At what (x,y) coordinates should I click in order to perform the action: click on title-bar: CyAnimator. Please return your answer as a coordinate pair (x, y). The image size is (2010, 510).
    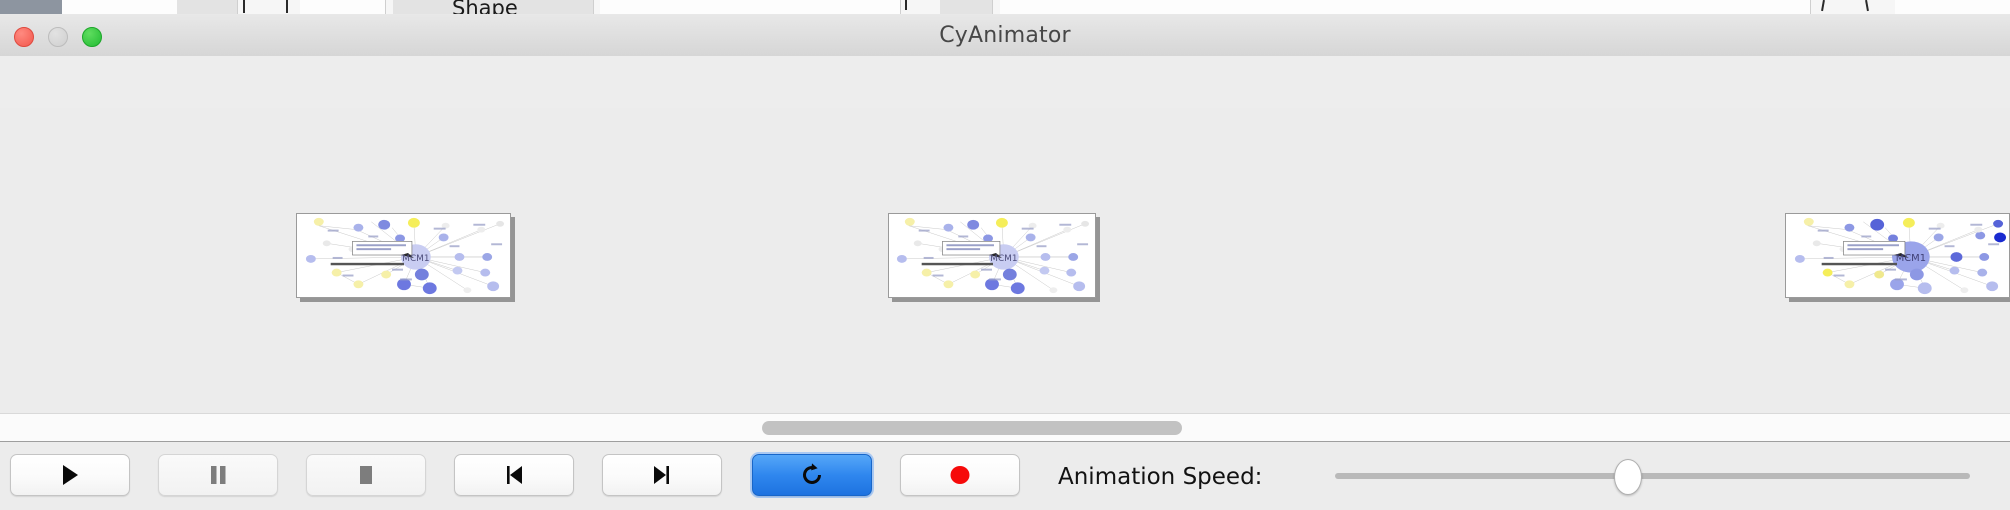
    Looking at the image, I should click on (1005, 35).